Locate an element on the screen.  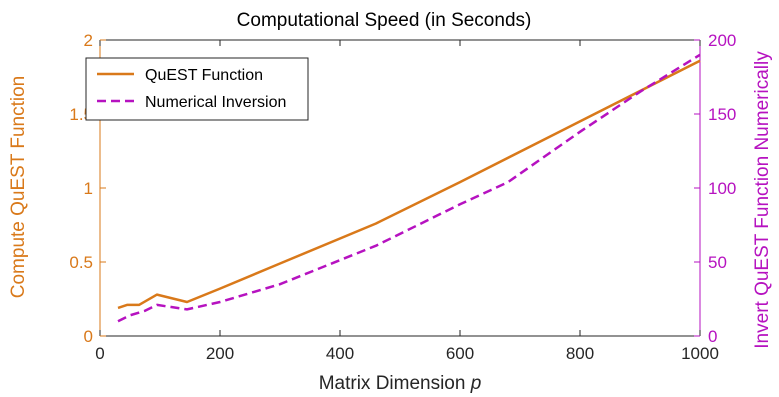
left-y-tick-label: 0.5 is located at coordinates (81, 262).